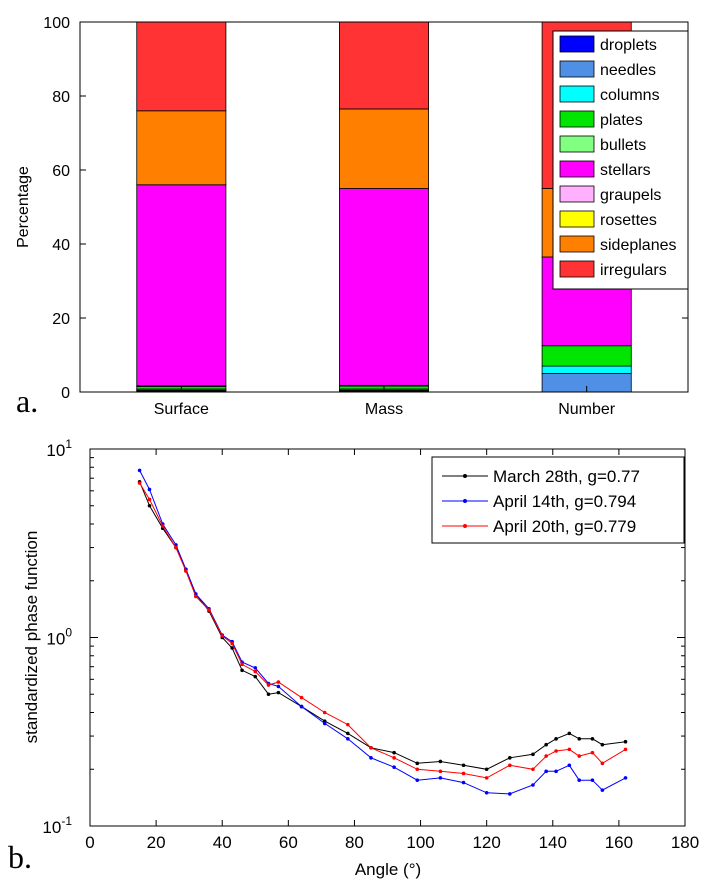 The width and height of the screenshot is (720, 879). What do you see at coordinates (181, 285) in the screenshot?
I see `bar-surface-stellars` at bounding box center [181, 285].